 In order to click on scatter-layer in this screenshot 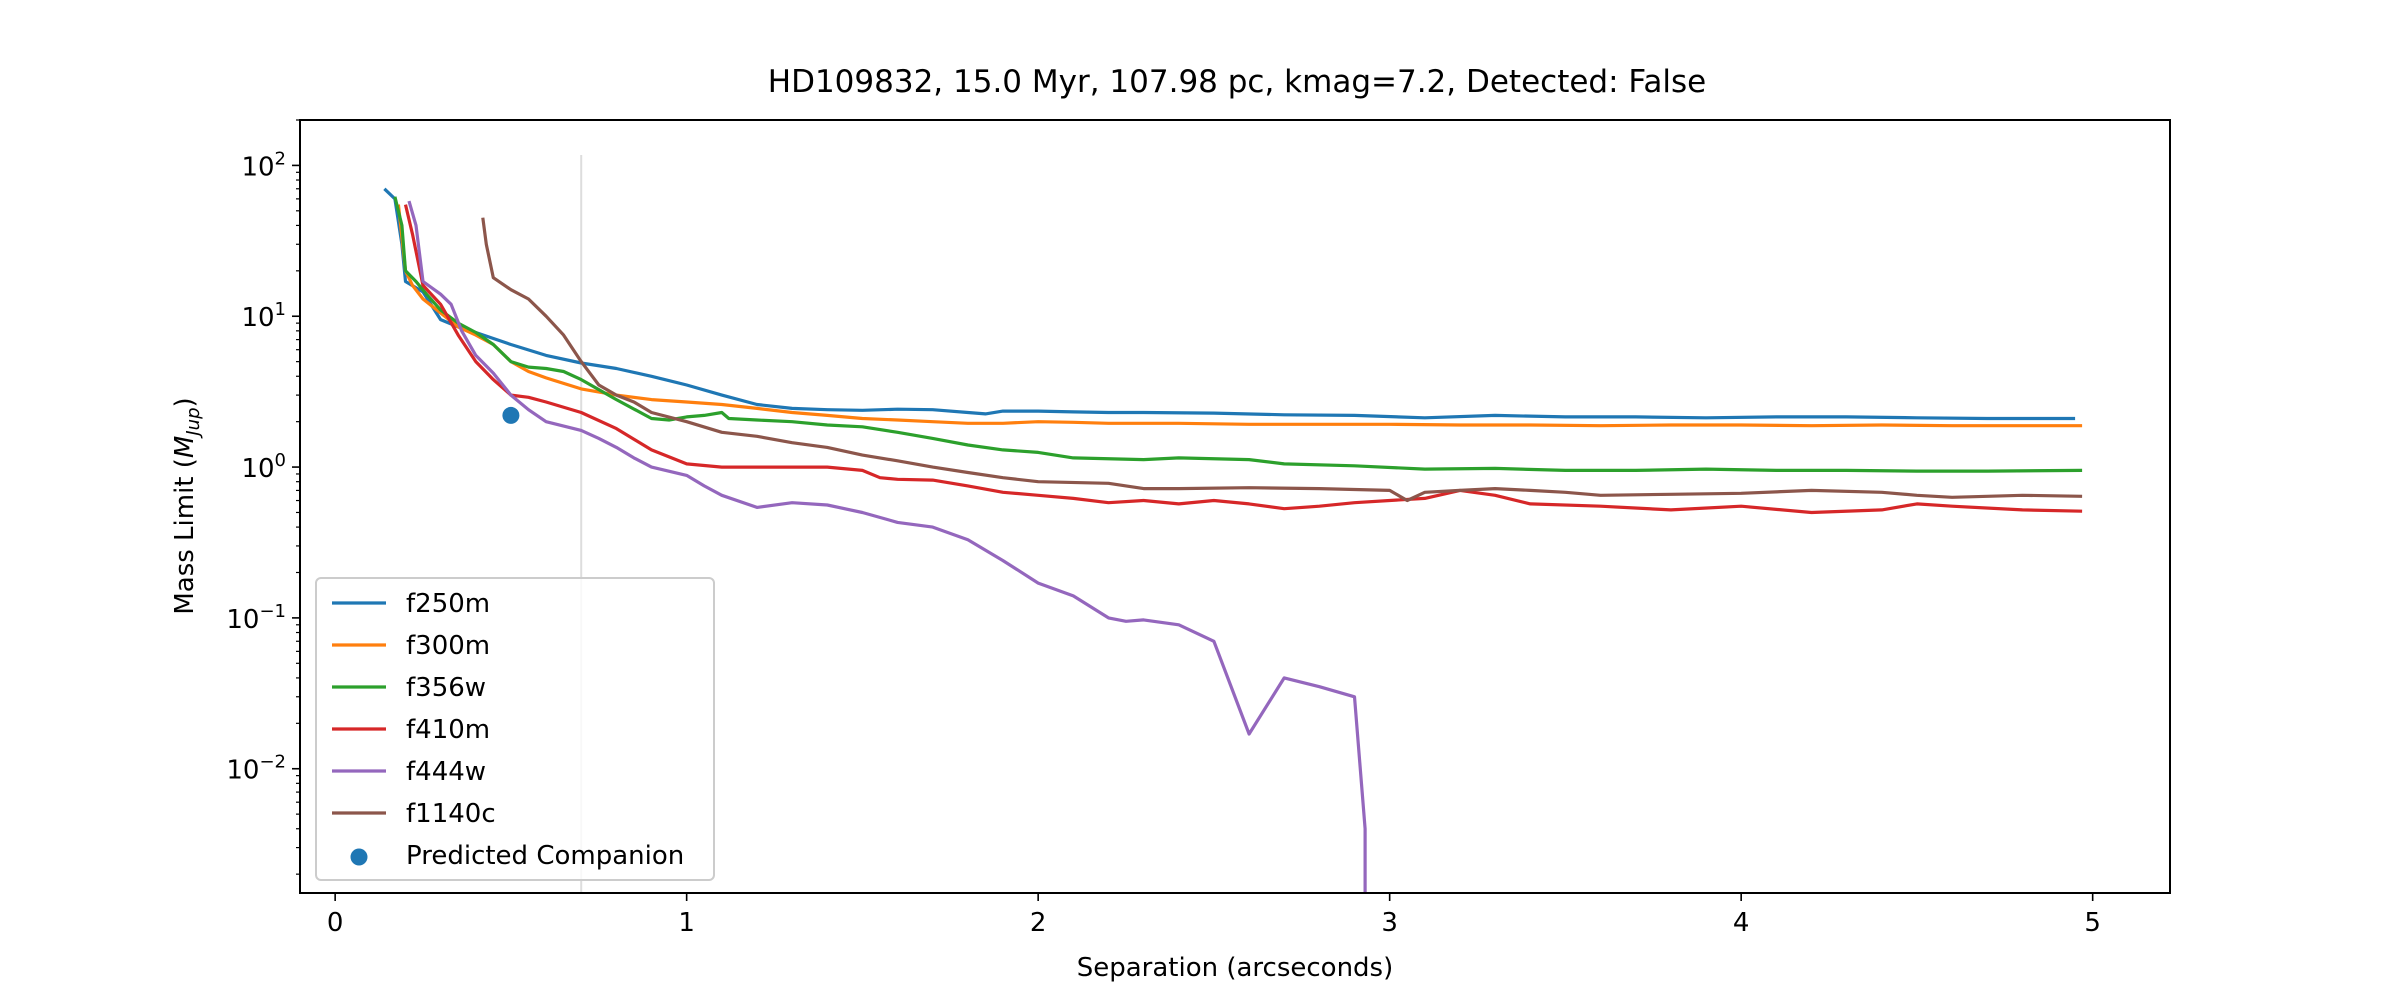, I will do `click(511, 415)`.